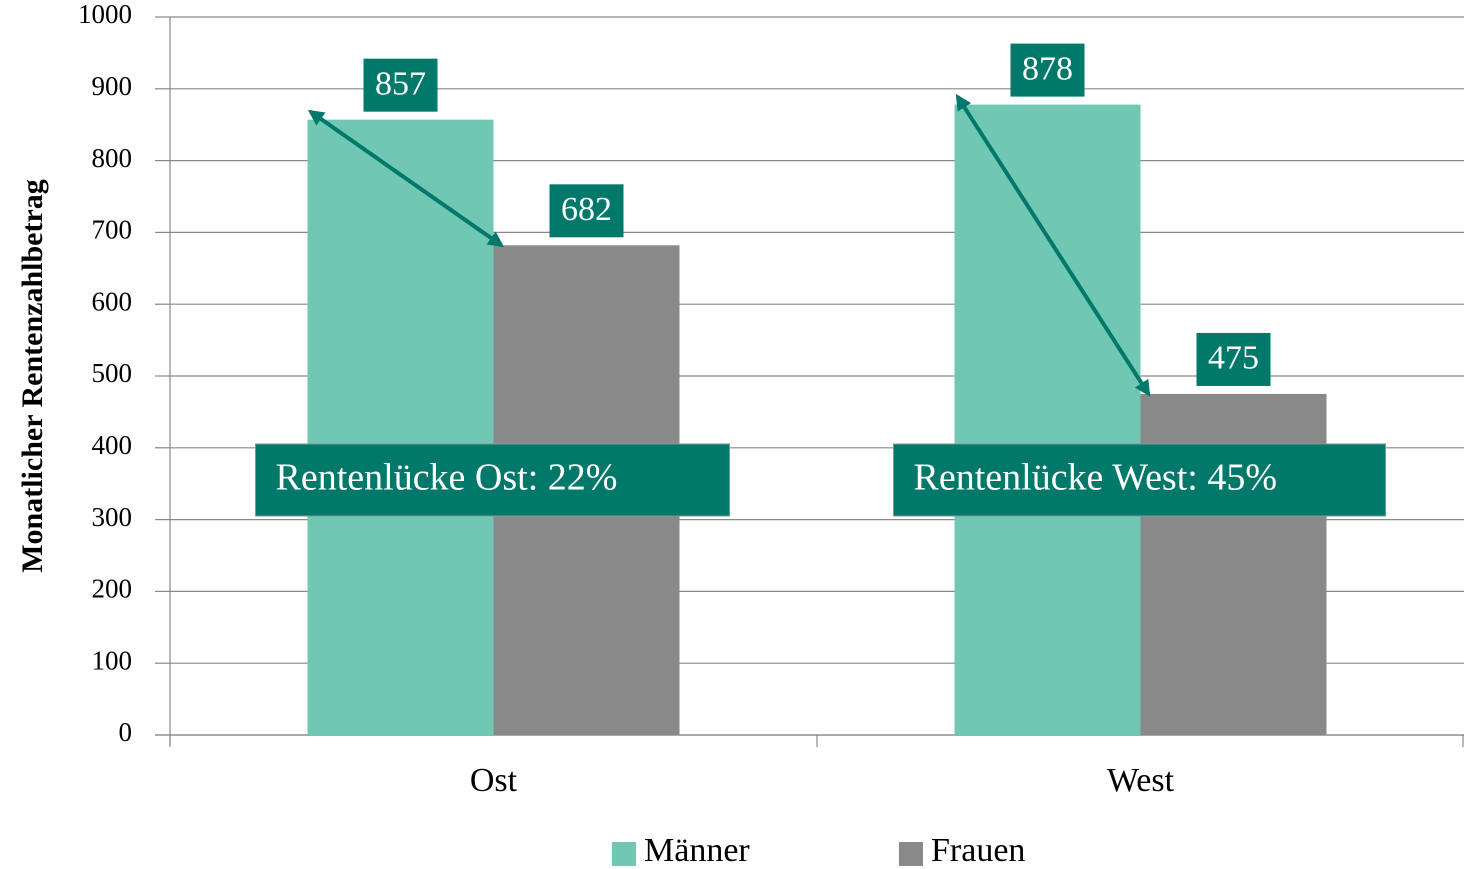 The height and width of the screenshot is (869, 1464). Describe the element at coordinates (112, 517) in the screenshot. I see `y-tick-label: 300` at that location.